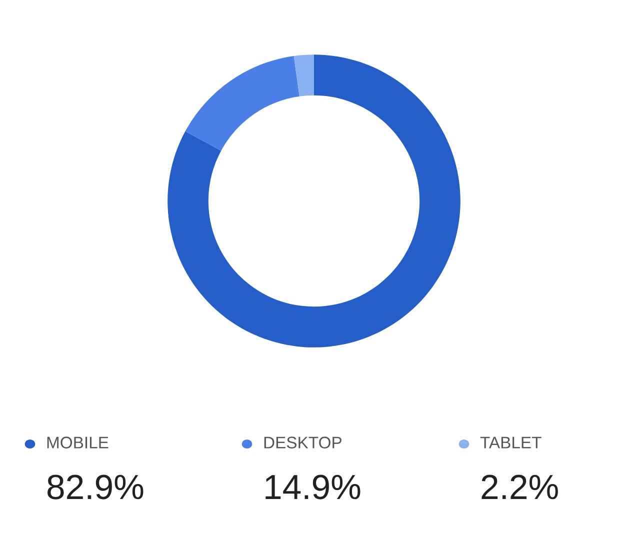 Image resolution: width=634 pixels, height=534 pixels. I want to click on legend-label: MOBILE, so click(77, 442).